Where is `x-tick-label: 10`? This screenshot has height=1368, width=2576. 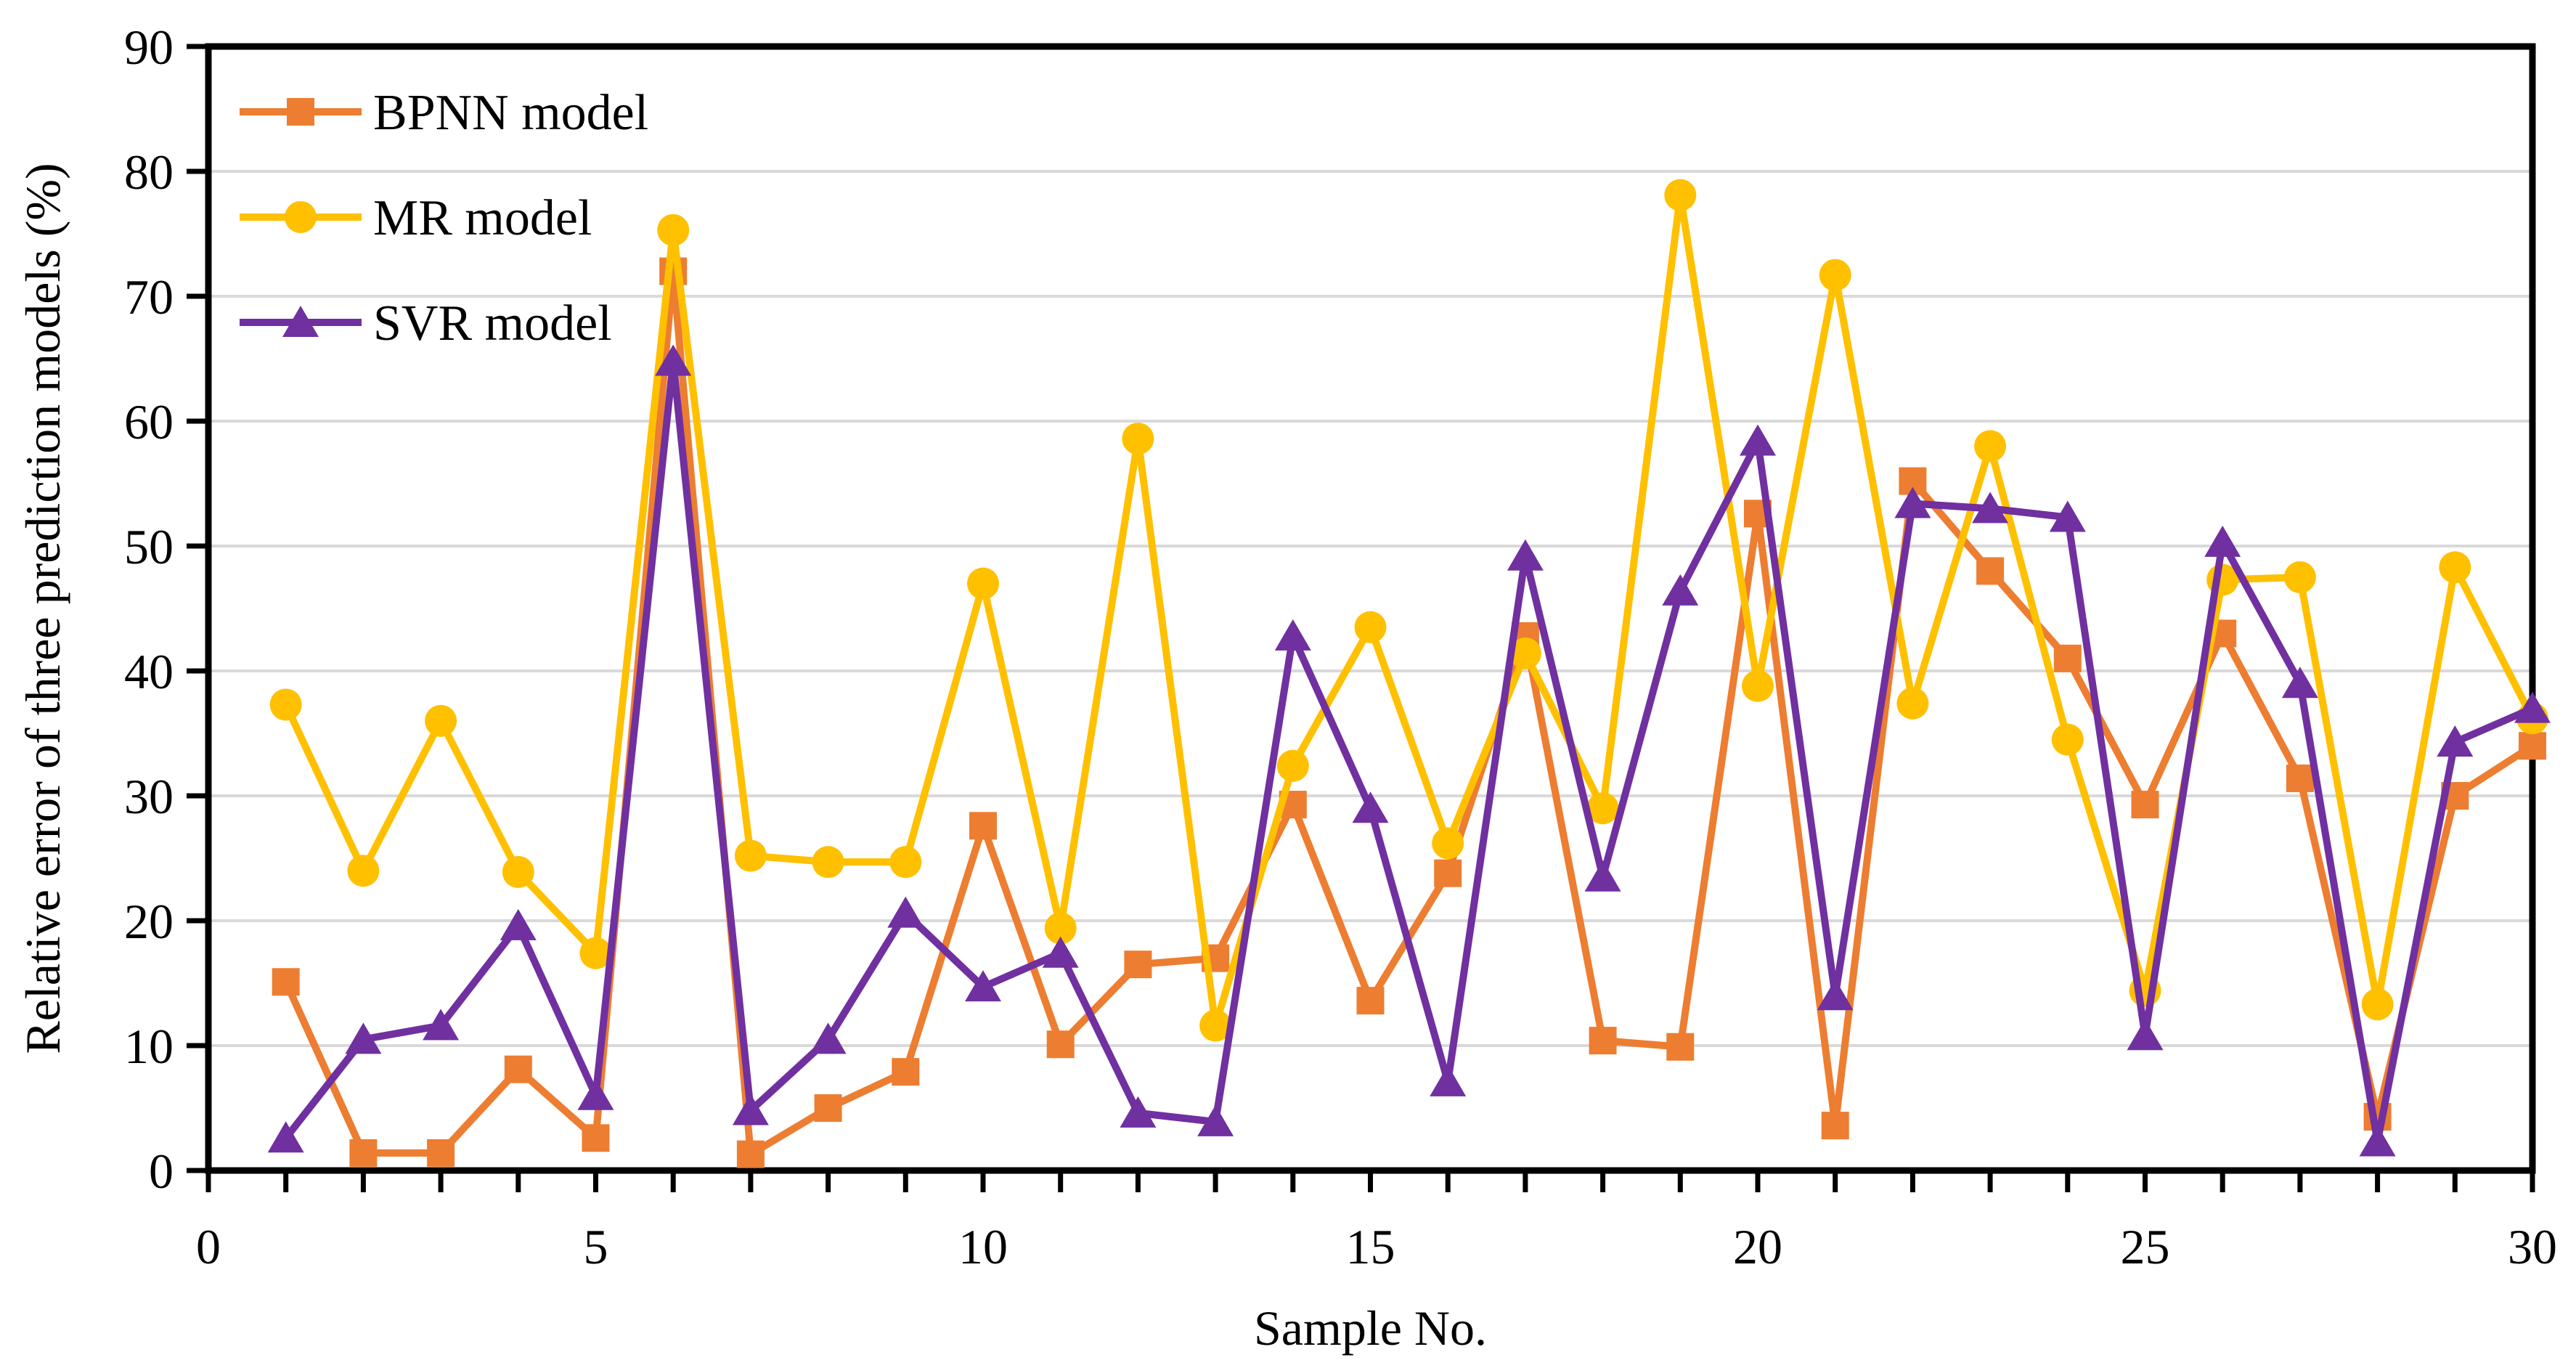
x-tick-label: 10 is located at coordinates (983, 1246).